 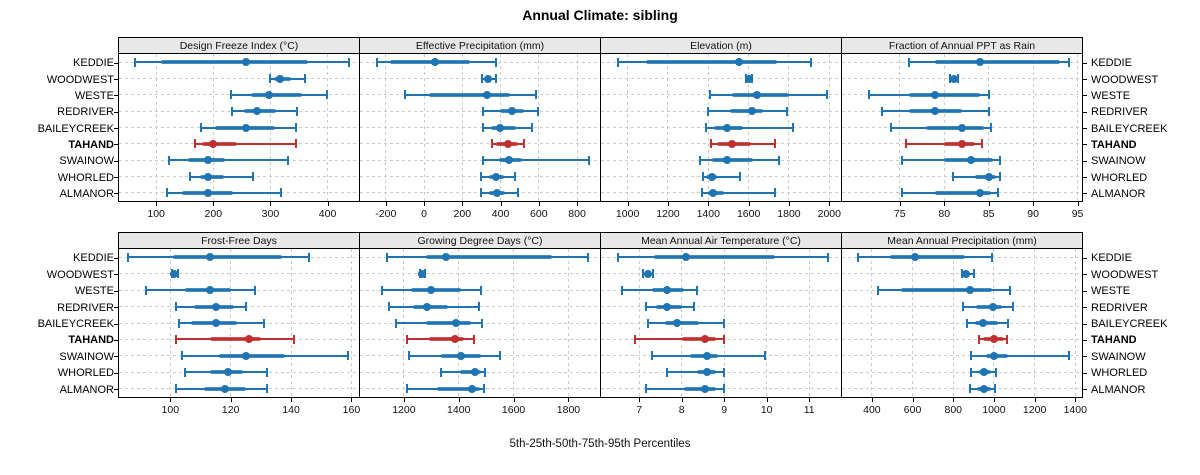 I want to click on site-label-left-tahand: TAHAND, so click(x=91, y=144).